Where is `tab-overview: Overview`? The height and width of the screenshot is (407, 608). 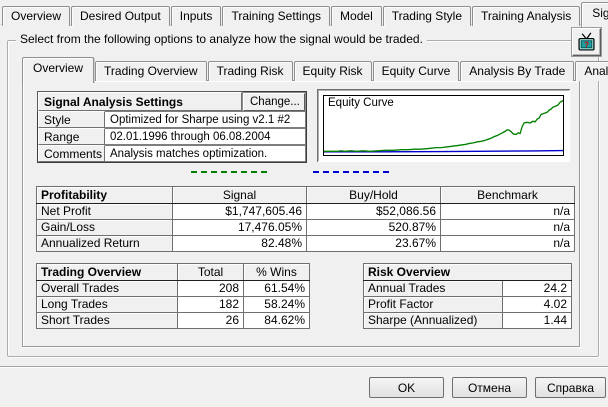 tab-overview: Overview is located at coordinates (36, 16).